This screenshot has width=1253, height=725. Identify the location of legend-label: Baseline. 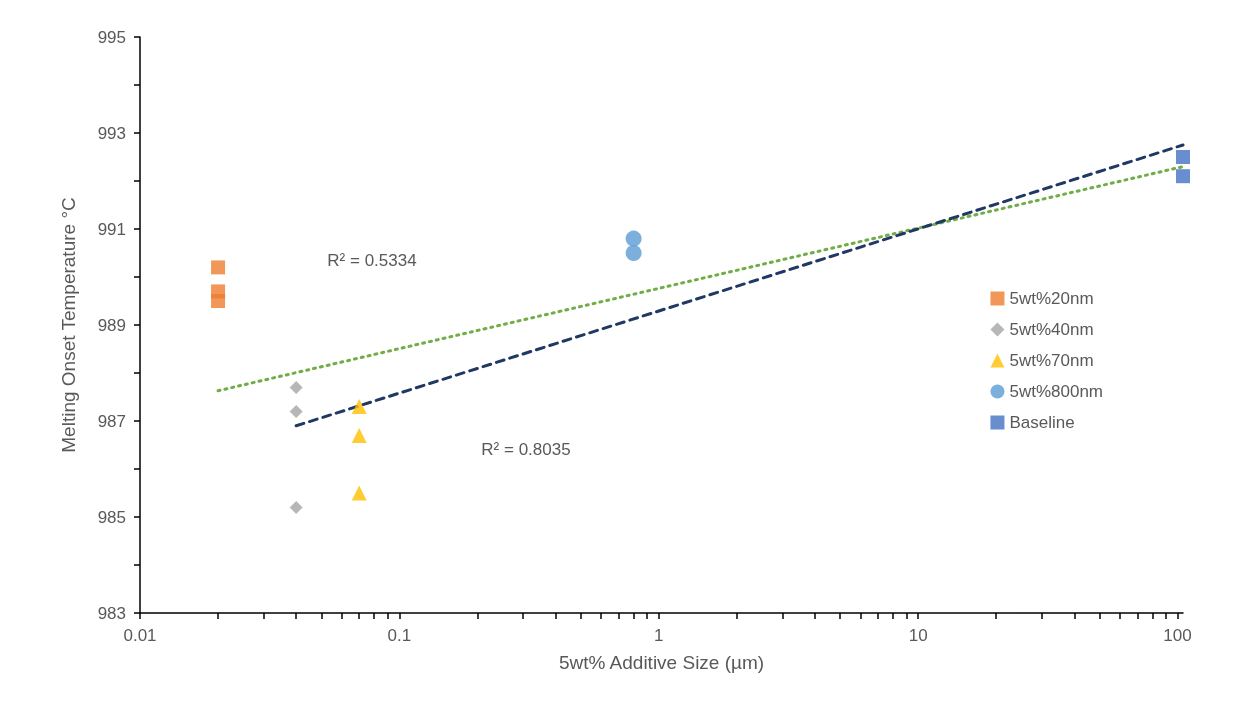
(1042, 422).